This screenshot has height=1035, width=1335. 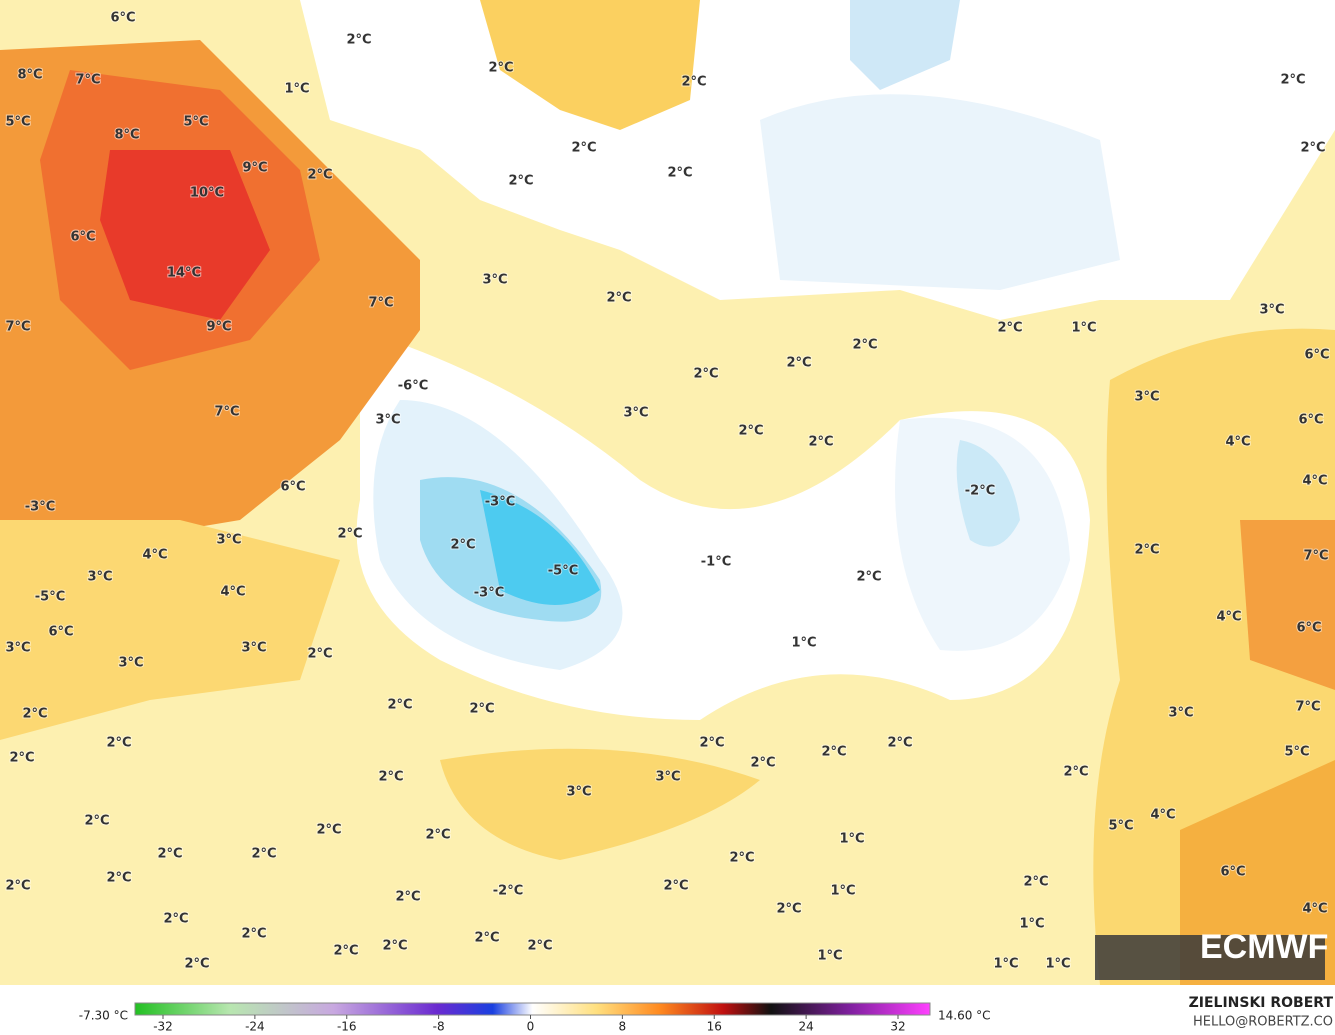 I want to click on colorbar-tick-label: 32, so click(x=897, y=1027).